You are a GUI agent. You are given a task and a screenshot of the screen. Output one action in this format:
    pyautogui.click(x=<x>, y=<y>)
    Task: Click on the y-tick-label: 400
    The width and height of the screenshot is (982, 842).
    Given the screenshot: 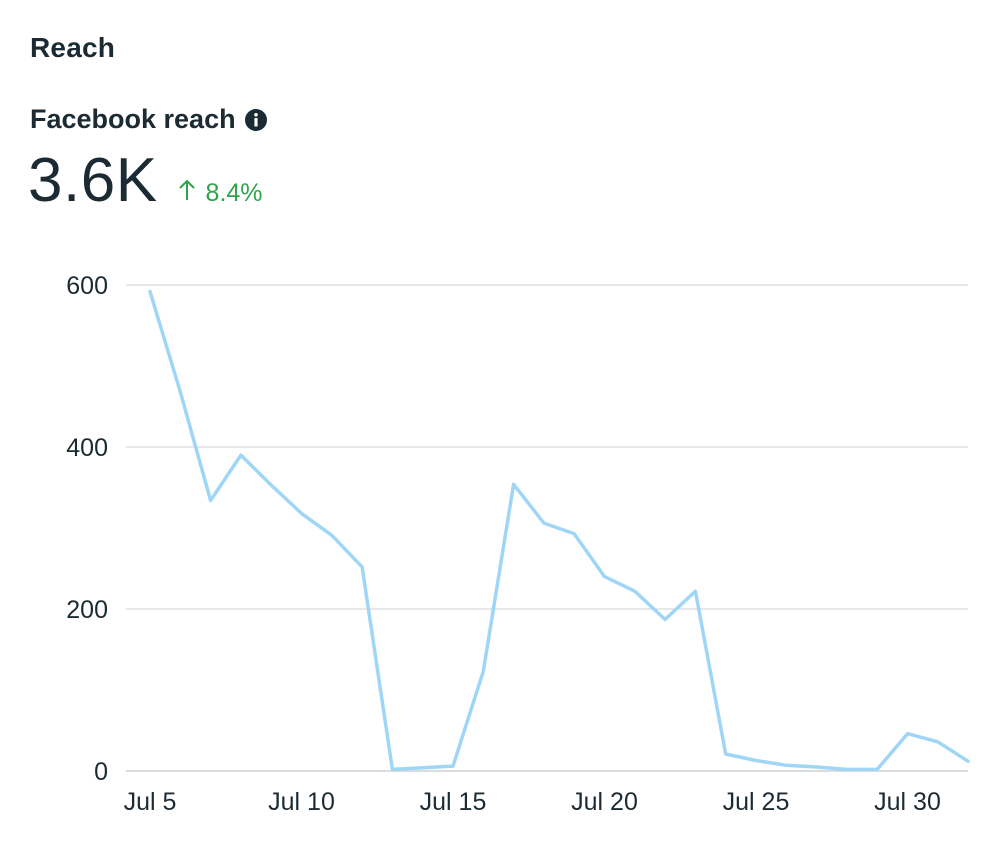 What is the action you would take?
    pyautogui.click(x=87, y=448)
    